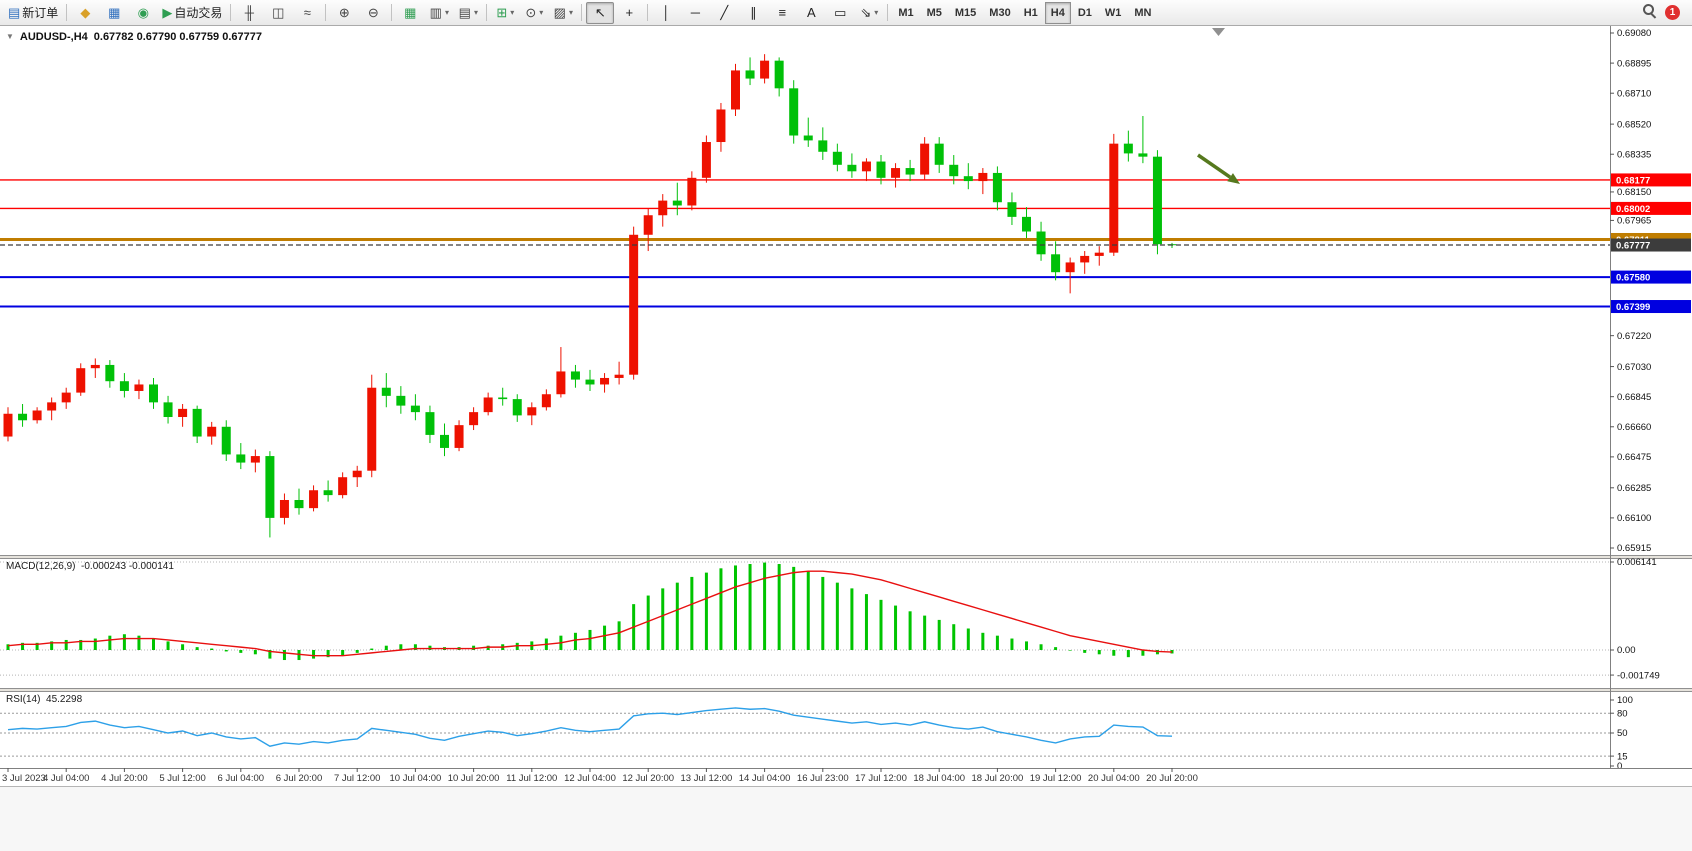 The width and height of the screenshot is (1692, 851). What do you see at coordinates (40, 13) in the screenshot?
I see `new-order-button-label: 新订单` at bounding box center [40, 13].